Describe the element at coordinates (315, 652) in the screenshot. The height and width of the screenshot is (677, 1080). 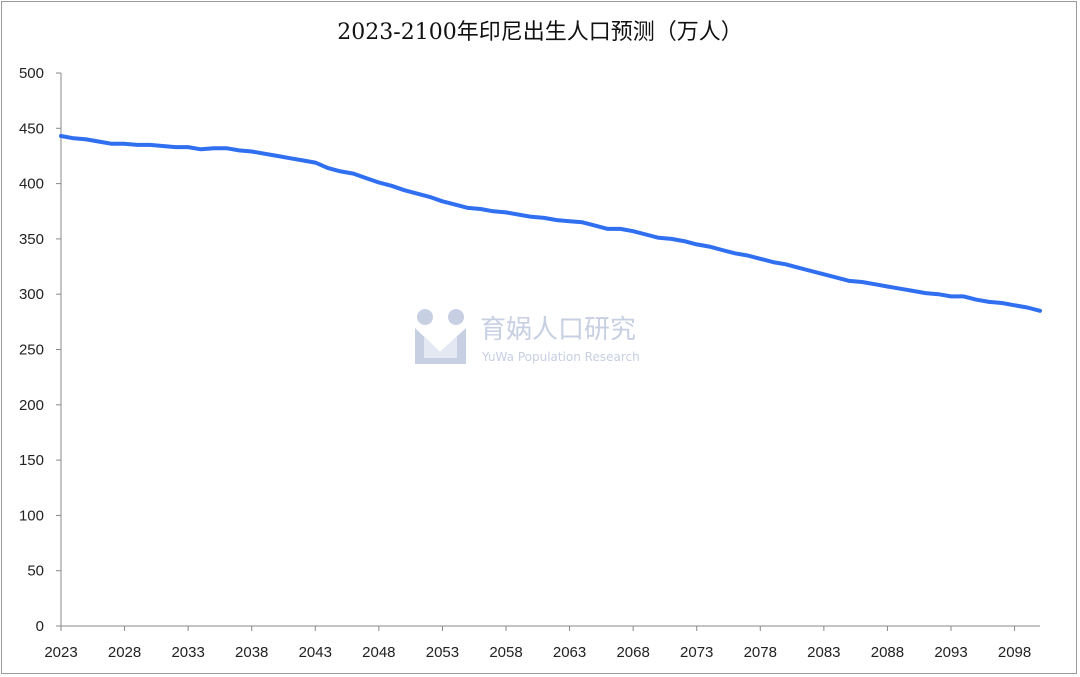
I see `x-tick-label: 2043` at that location.